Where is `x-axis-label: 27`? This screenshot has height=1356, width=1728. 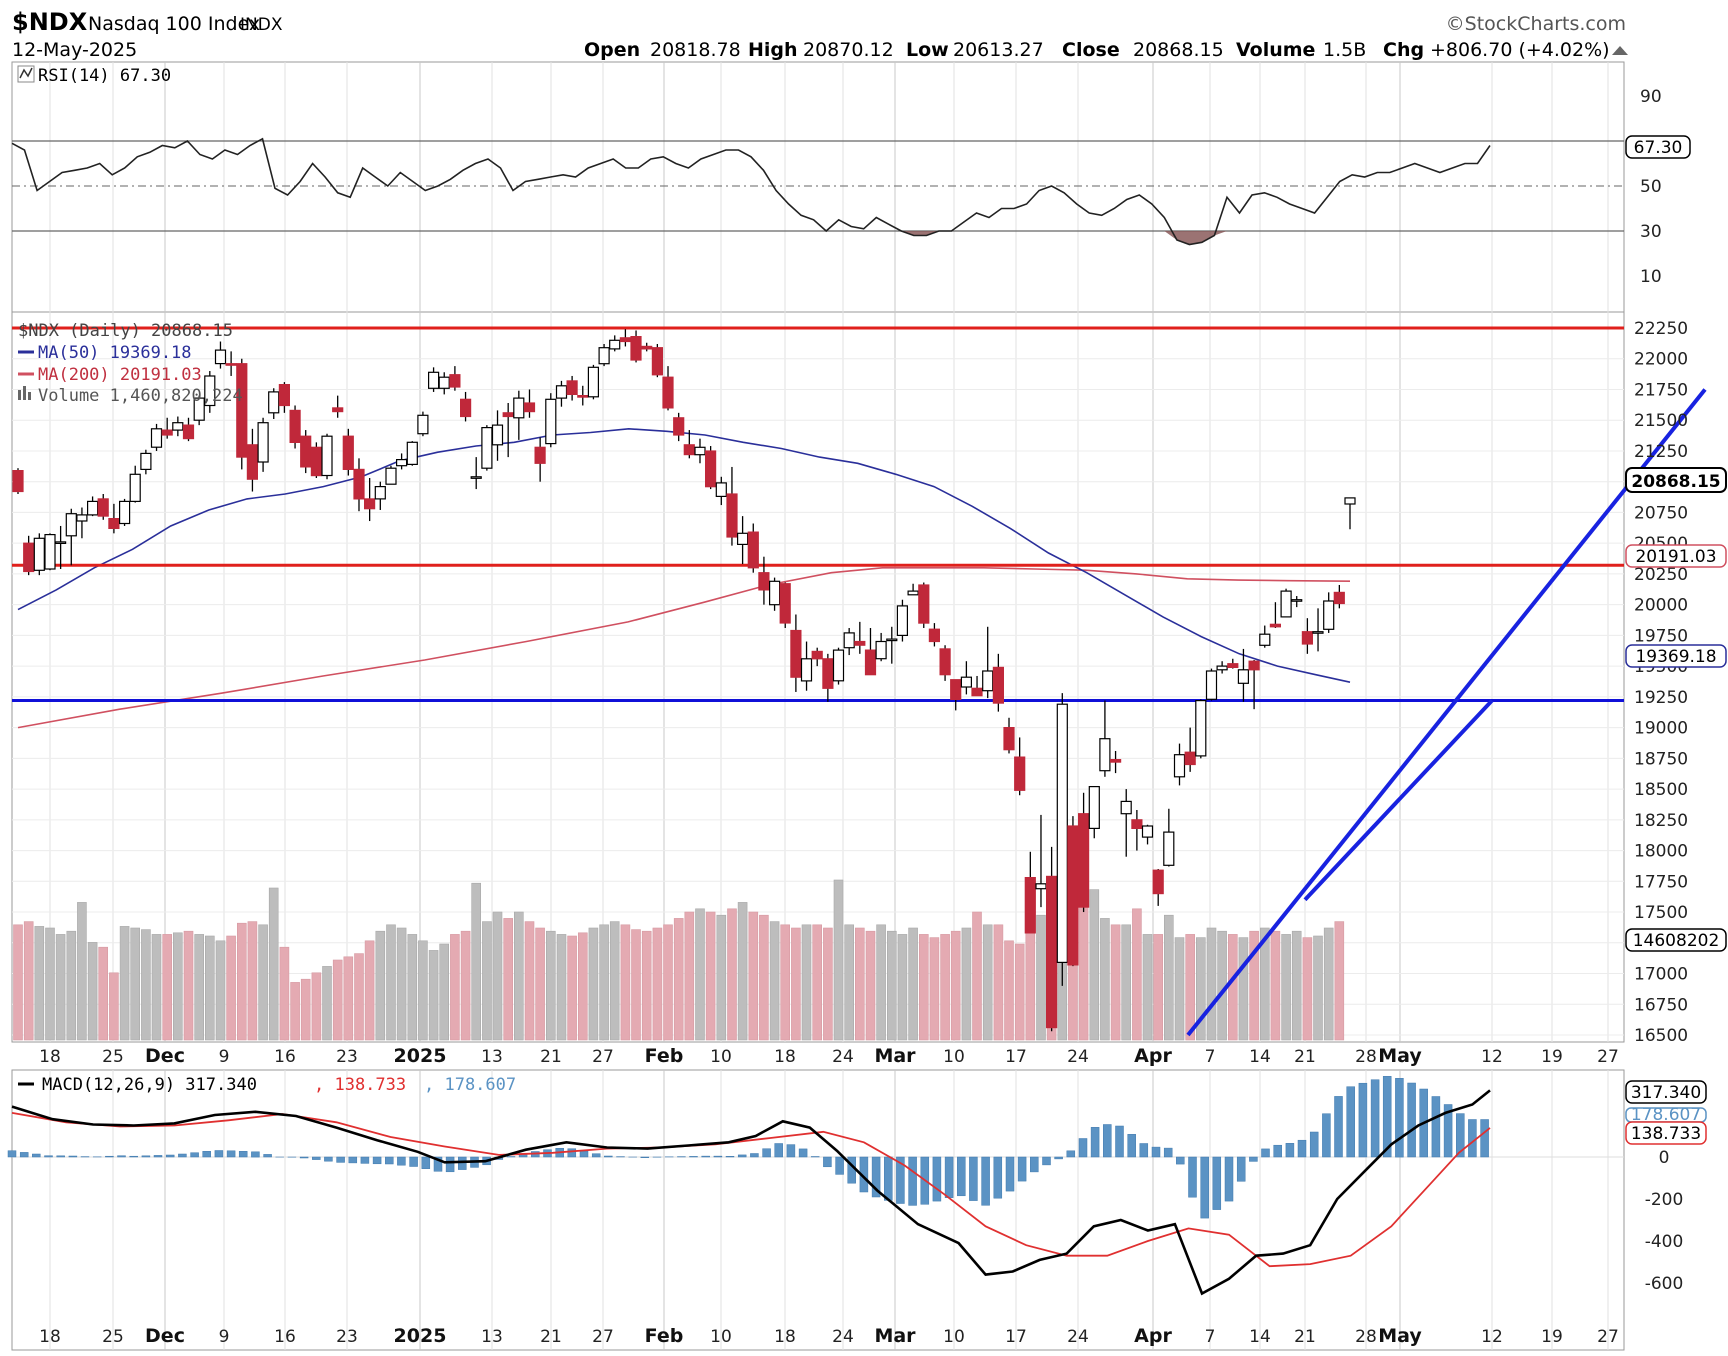 x-axis-label: 27 is located at coordinates (1608, 1337).